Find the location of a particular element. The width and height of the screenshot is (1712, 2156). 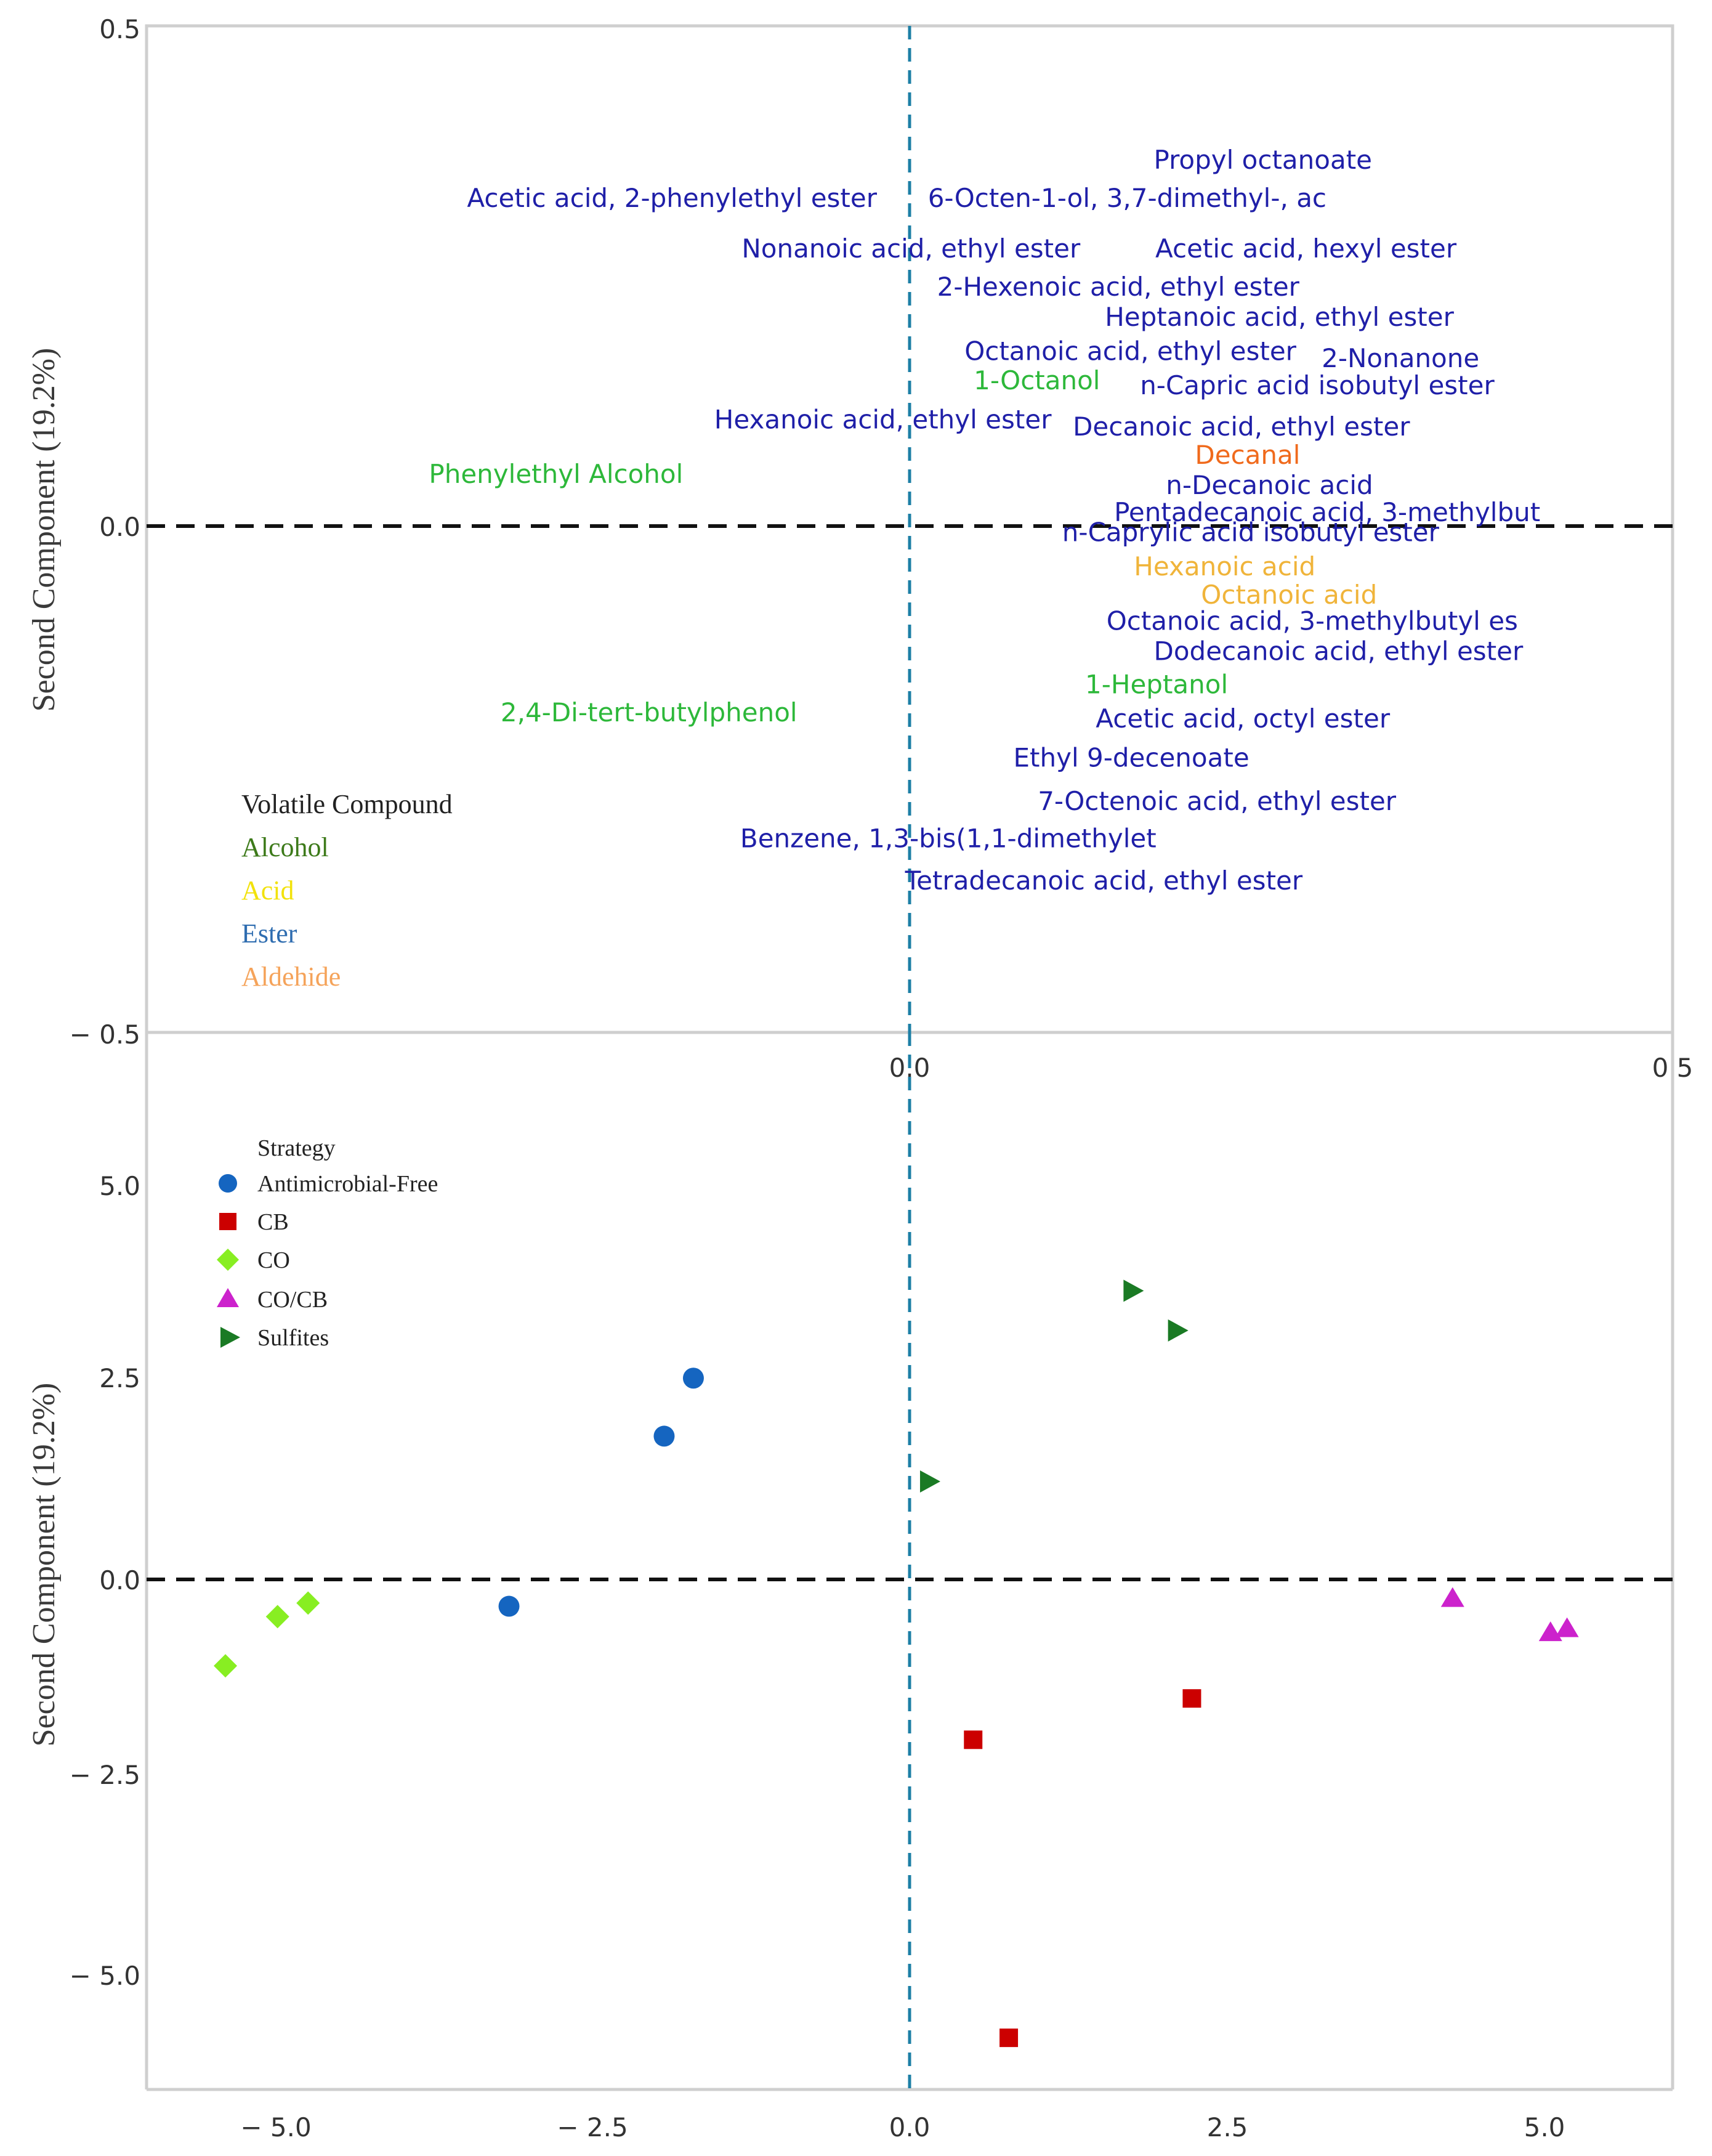

scores-xtick-label: 5.0 is located at coordinates (1545, 2127).